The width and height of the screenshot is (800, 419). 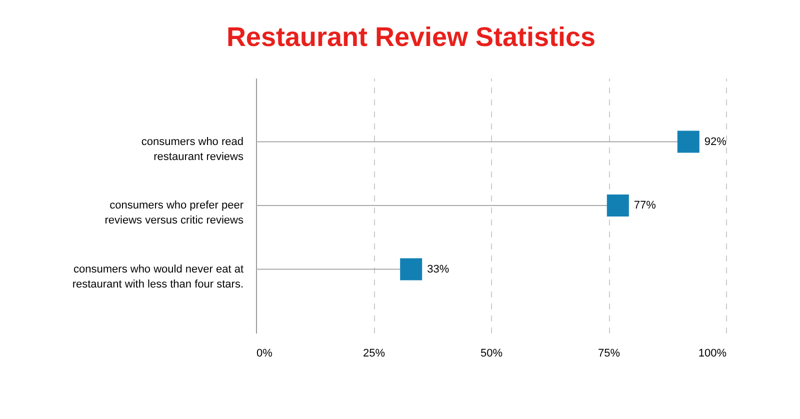 I want to click on x-tick-label: 100%, so click(x=712, y=354).